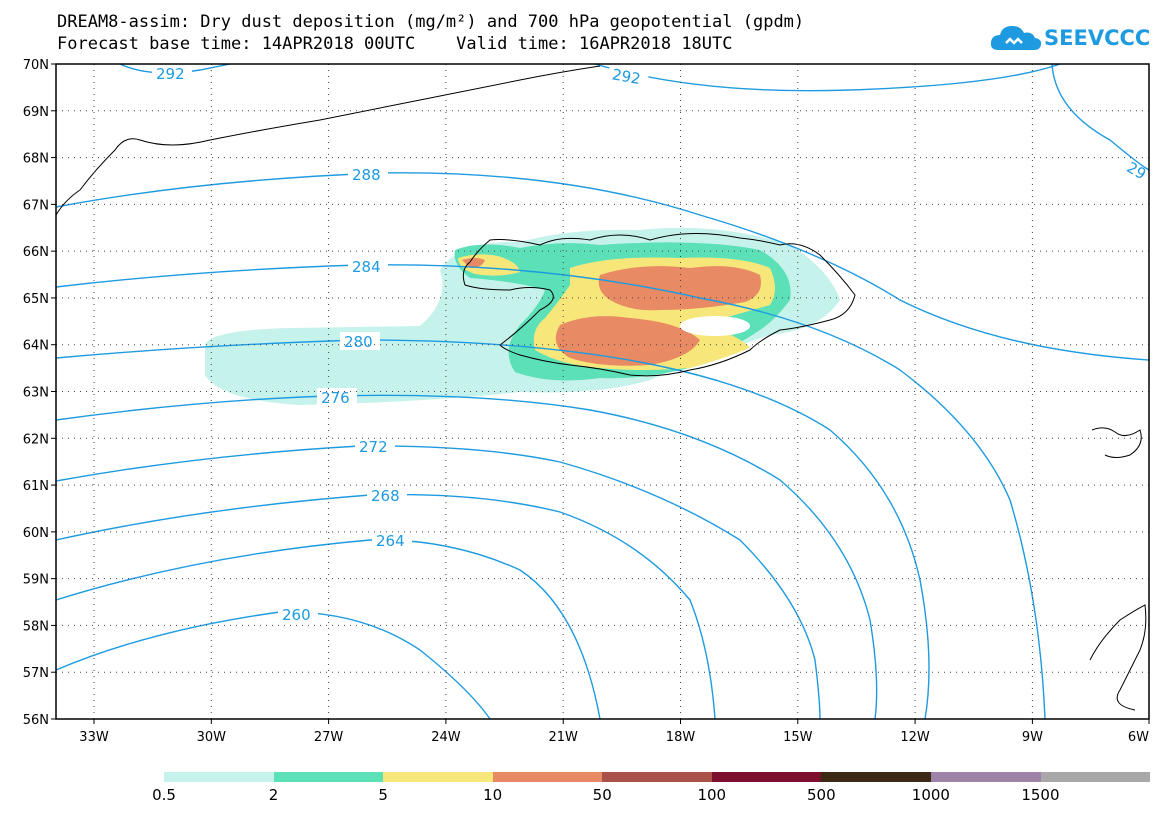 This screenshot has width=1175, height=815. What do you see at coordinates (273, 795) in the screenshot?
I see `legend-label: 2` at bounding box center [273, 795].